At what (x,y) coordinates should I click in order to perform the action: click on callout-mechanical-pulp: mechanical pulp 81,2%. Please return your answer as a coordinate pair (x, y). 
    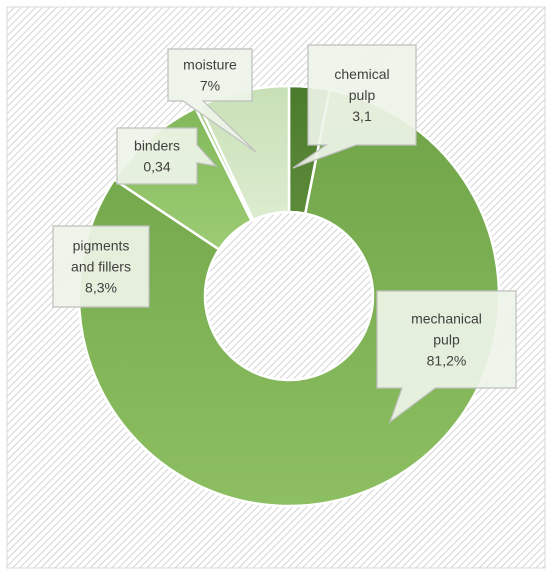
    Looking at the image, I should click on (446, 357).